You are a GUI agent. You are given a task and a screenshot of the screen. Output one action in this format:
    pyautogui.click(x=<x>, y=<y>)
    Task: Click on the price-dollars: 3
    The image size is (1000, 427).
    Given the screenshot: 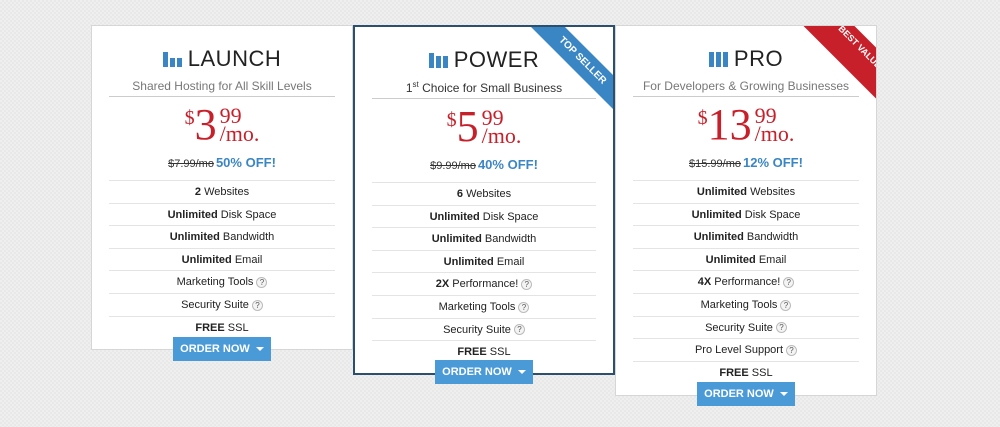 What is the action you would take?
    pyautogui.click(x=205, y=124)
    